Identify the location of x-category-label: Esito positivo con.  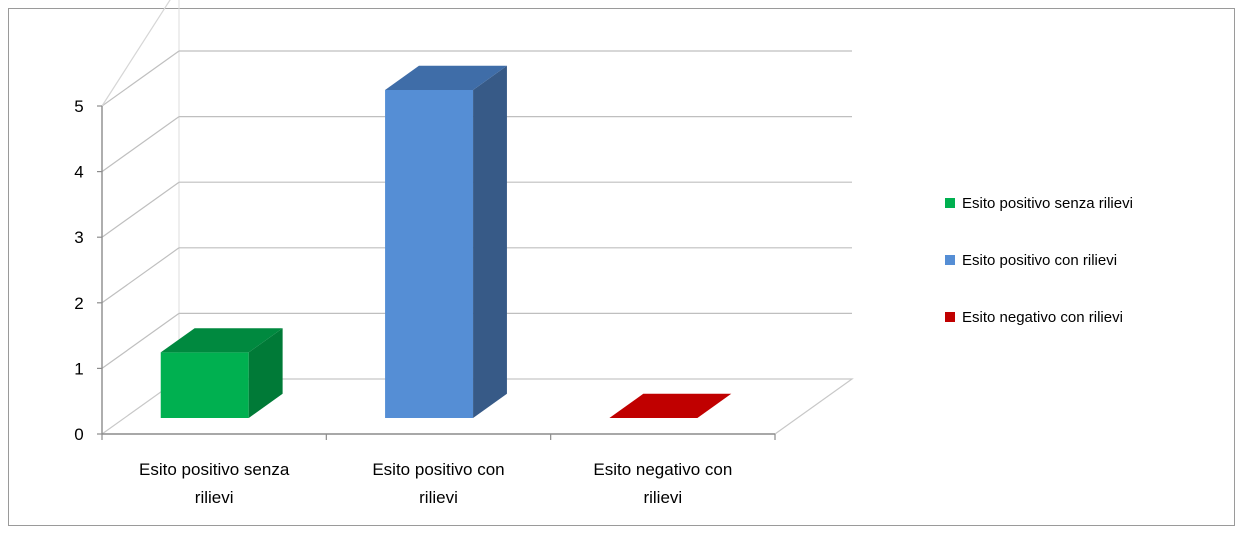
(438, 469).